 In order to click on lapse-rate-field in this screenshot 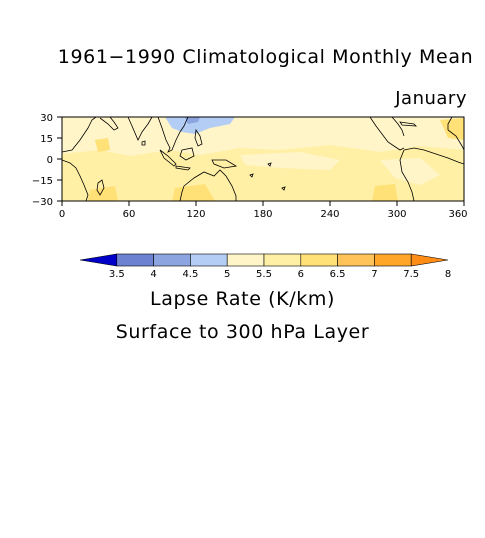, I will do `click(263, 159)`.